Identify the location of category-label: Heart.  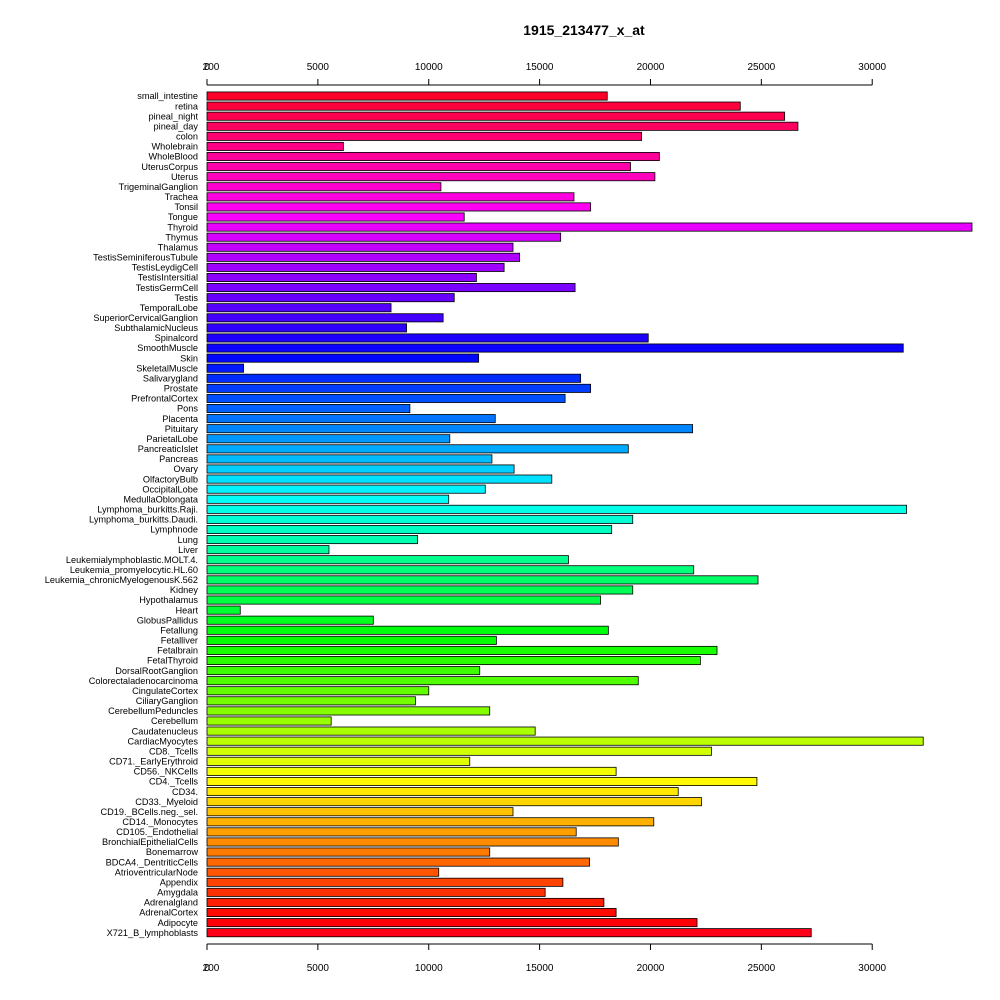
(187, 610).